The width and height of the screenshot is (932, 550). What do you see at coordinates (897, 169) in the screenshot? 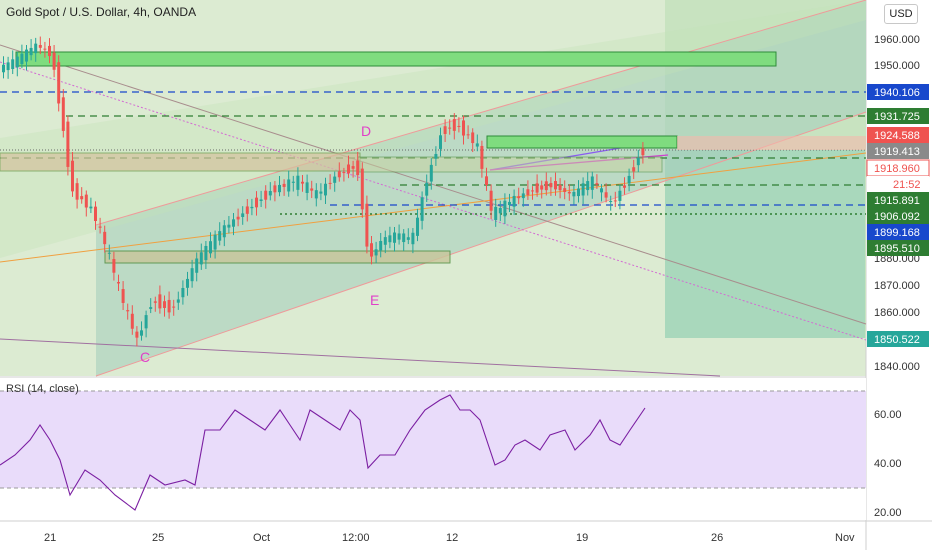
I see `svg-text: 1918.960` at bounding box center [897, 169].